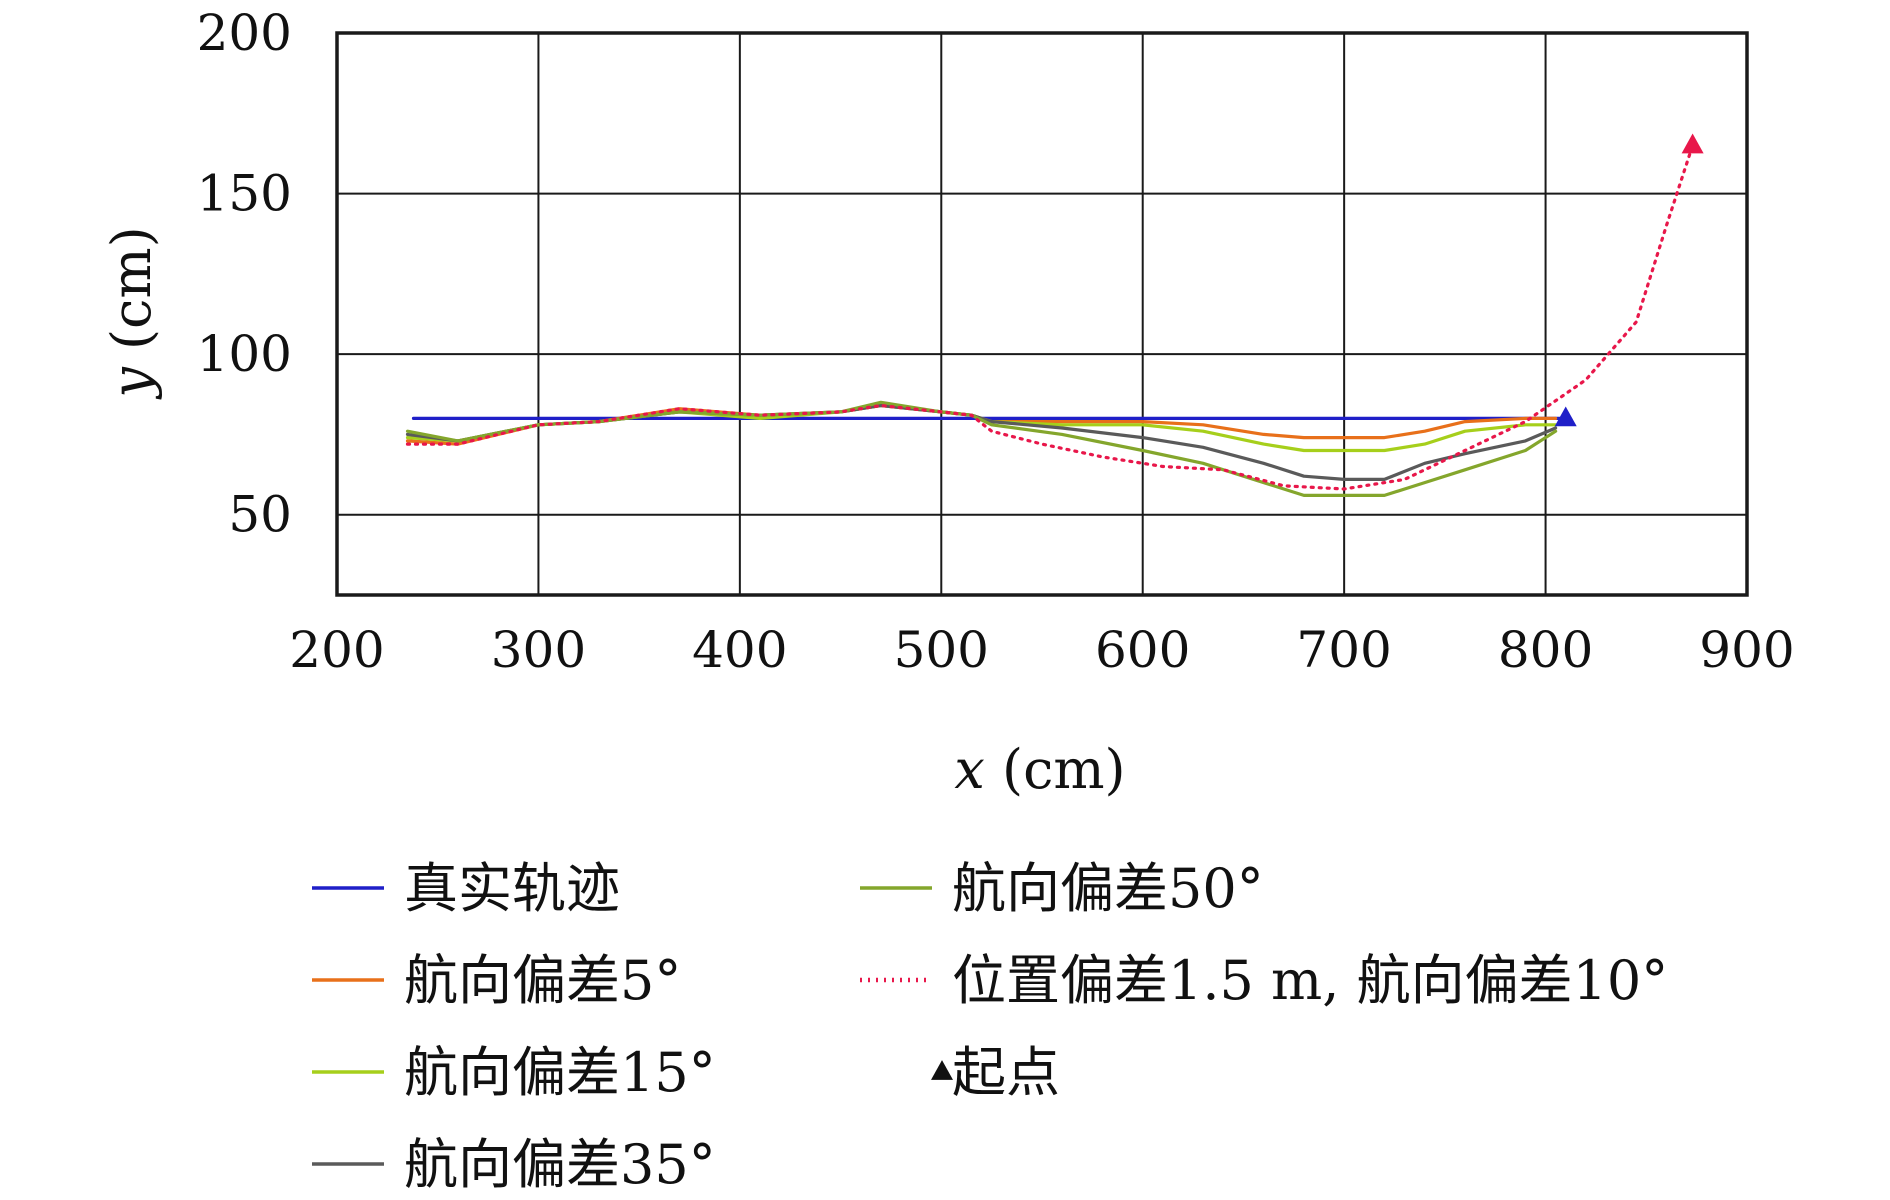  What do you see at coordinates (512, 888) in the screenshot?
I see `legend-label: 真实轨迹` at bounding box center [512, 888].